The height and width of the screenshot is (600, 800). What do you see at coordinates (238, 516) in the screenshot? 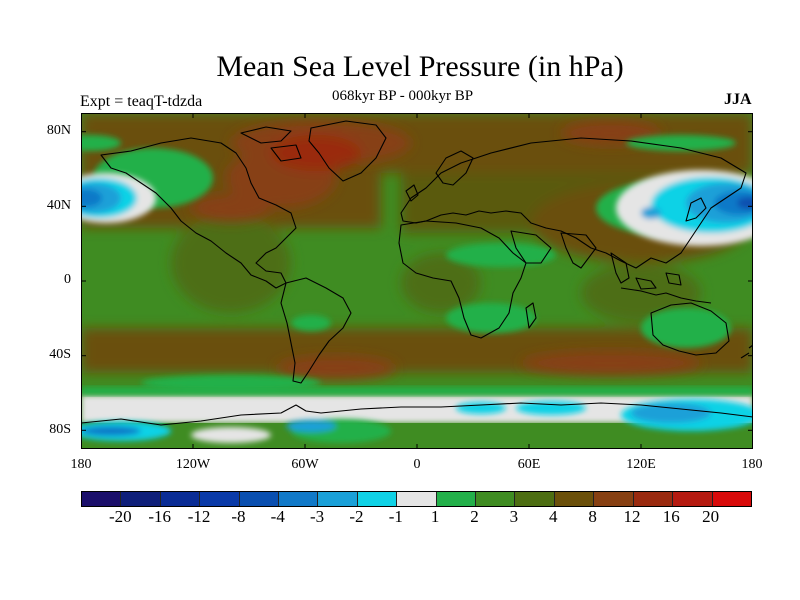
I see `colorbar-tick-label: -8` at bounding box center [238, 516].